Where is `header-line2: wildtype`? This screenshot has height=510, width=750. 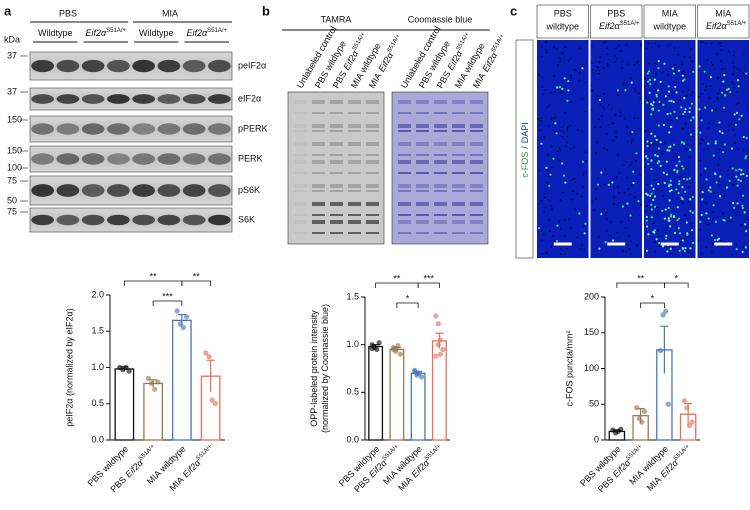 header-line2: wildtype is located at coordinates (669, 26).